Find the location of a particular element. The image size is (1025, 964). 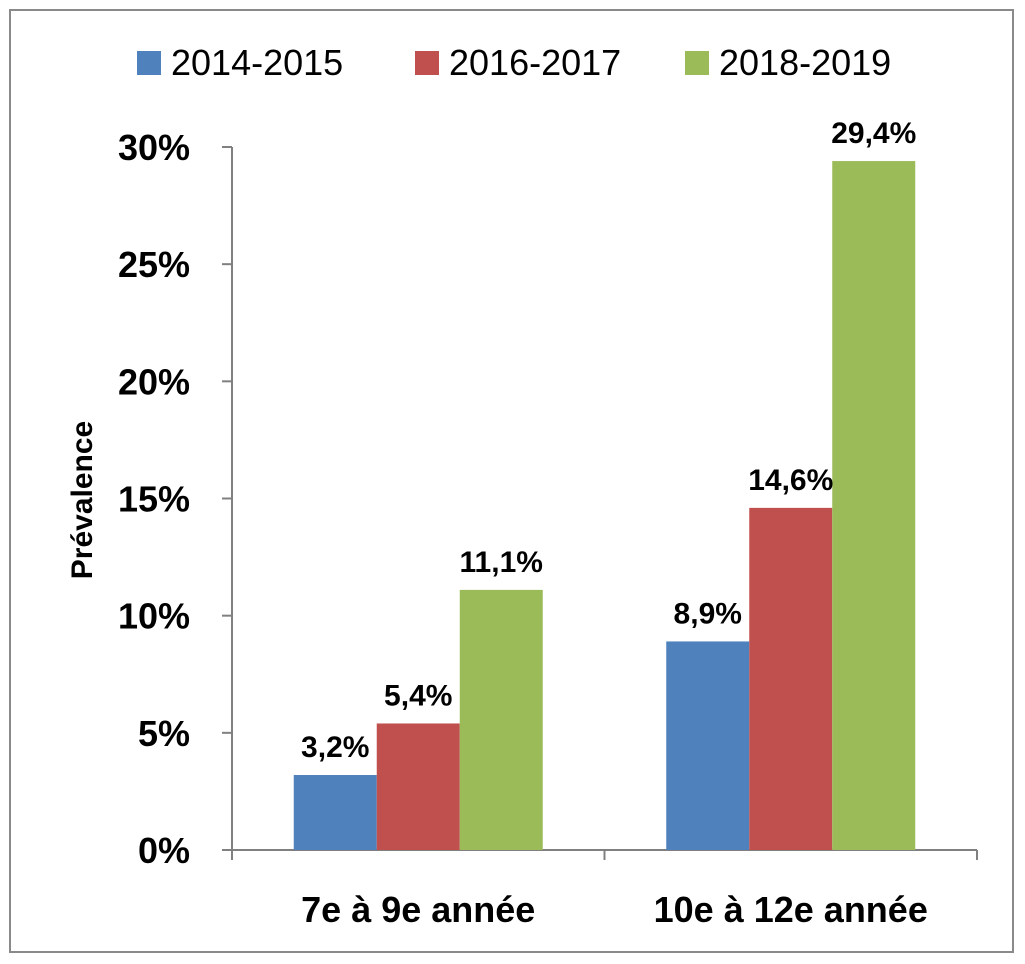

x-category-label: 10e à 12e année is located at coordinates (791, 909).